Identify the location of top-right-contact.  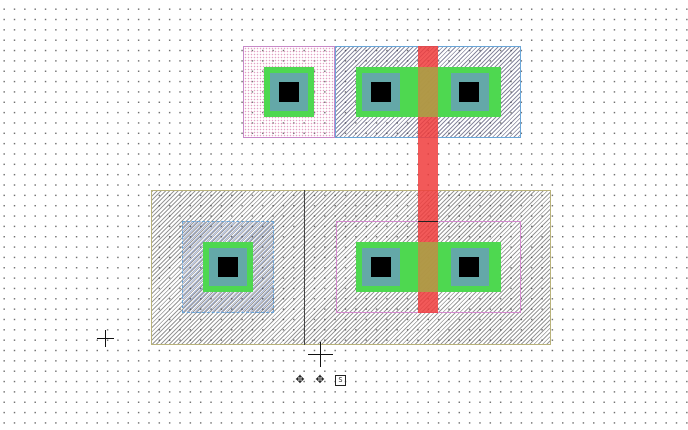
(469, 92).